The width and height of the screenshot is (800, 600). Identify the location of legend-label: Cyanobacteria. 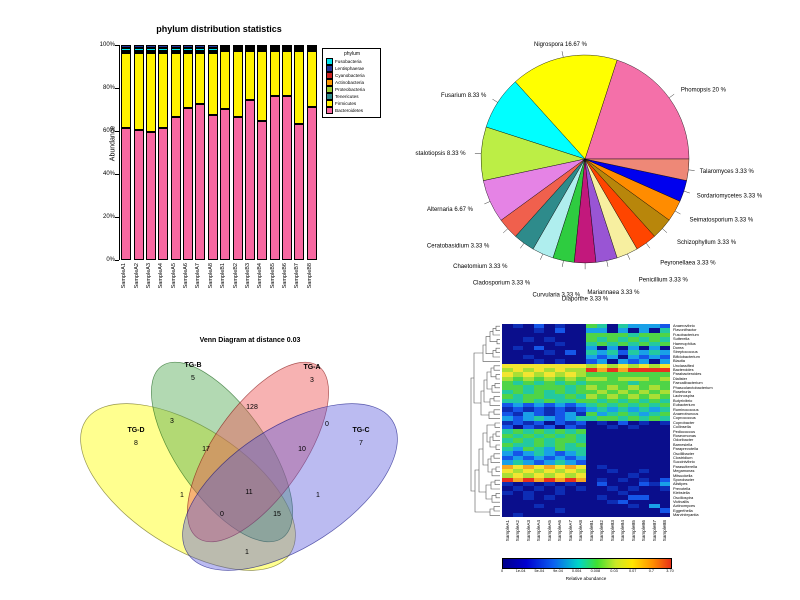
(350, 75).